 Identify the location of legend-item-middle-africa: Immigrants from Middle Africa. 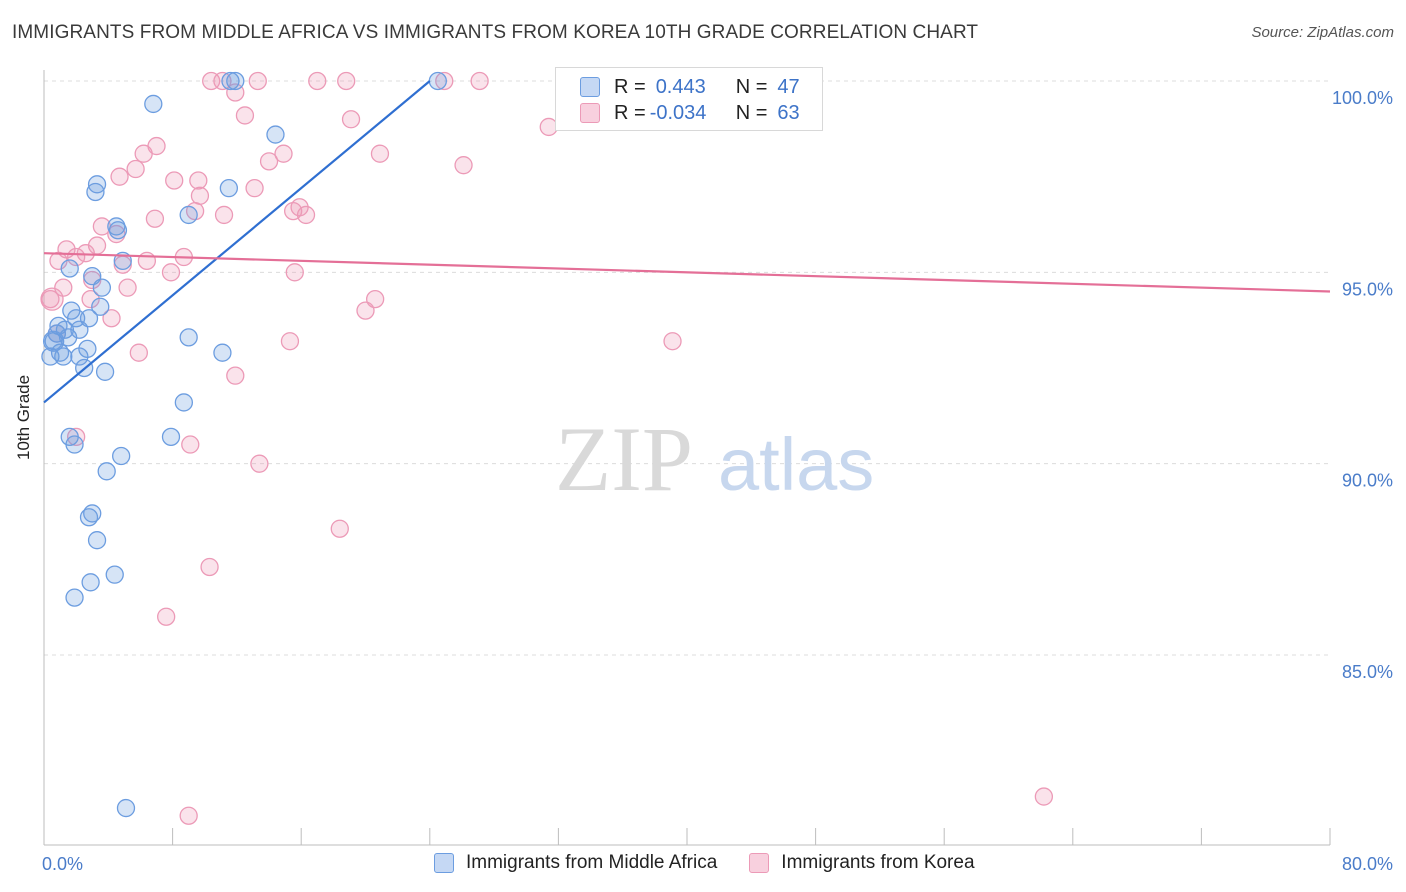
(575, 863).